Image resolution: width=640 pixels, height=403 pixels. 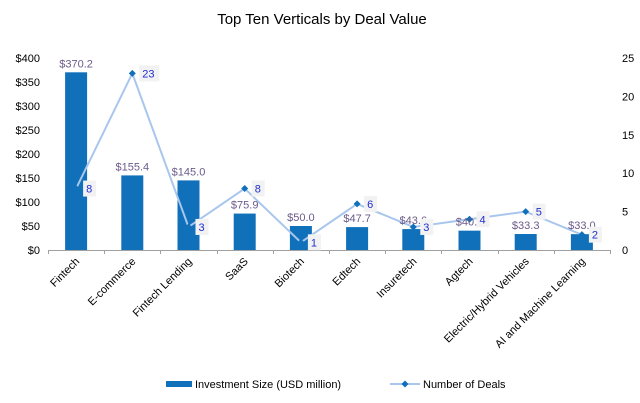 What do you see at coordinates (245, 206) in the screenshot?
I see `bar-data-label: $75.9` at bounding box center [245, 206].